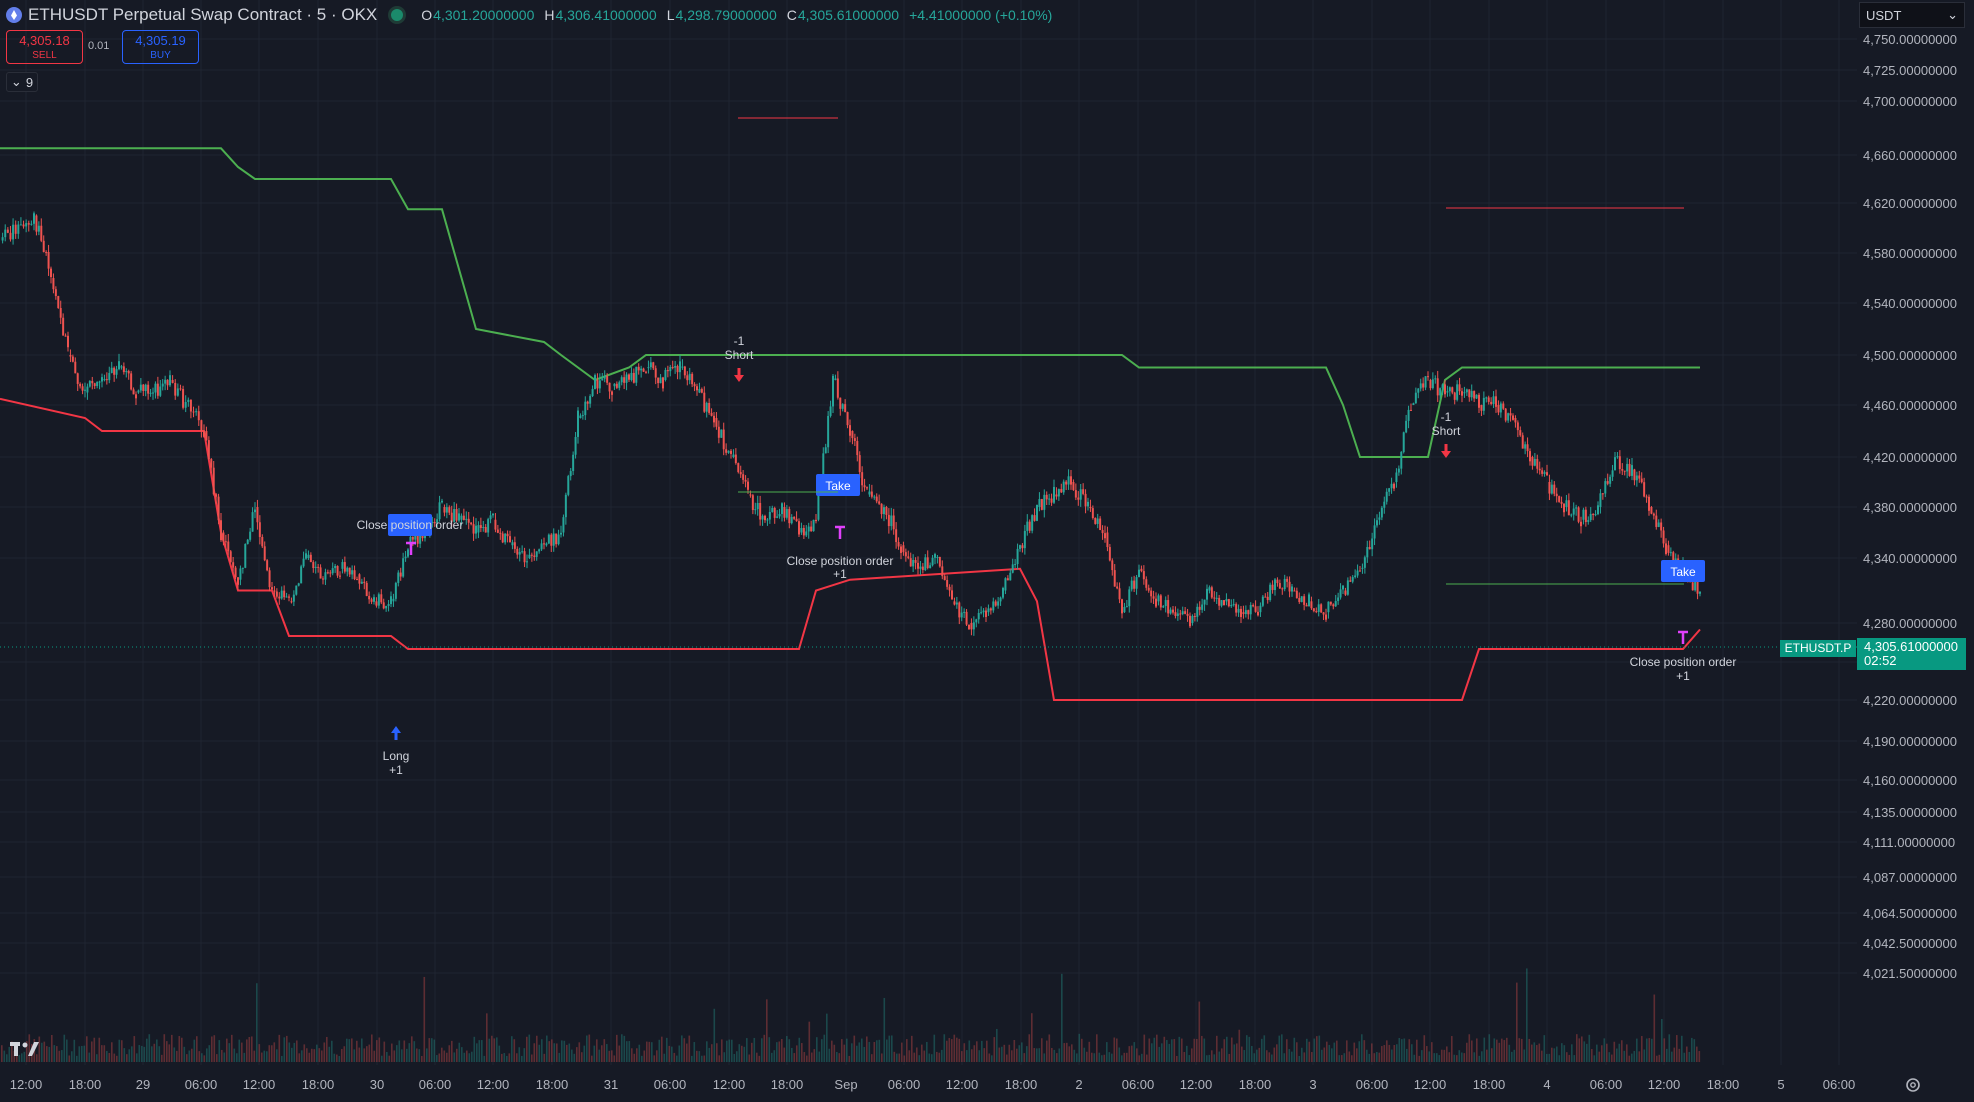 Image resolution: width=1974 pixels, height=1102 pixels. I want to click on indicators-toggle-button: ⌄ 9, so click(22, 82).